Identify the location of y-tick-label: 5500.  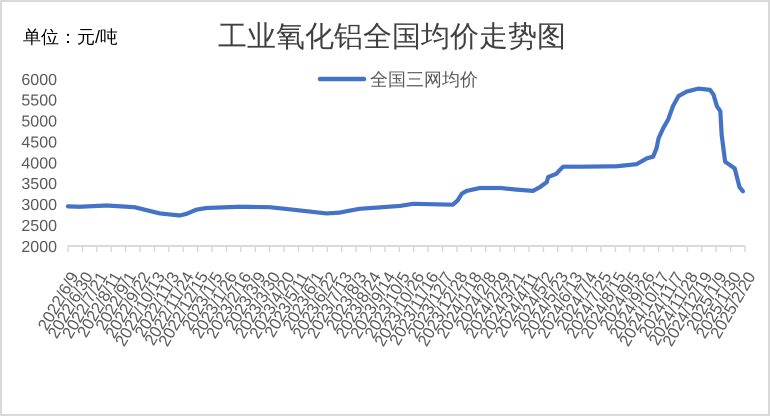
(39, 101).